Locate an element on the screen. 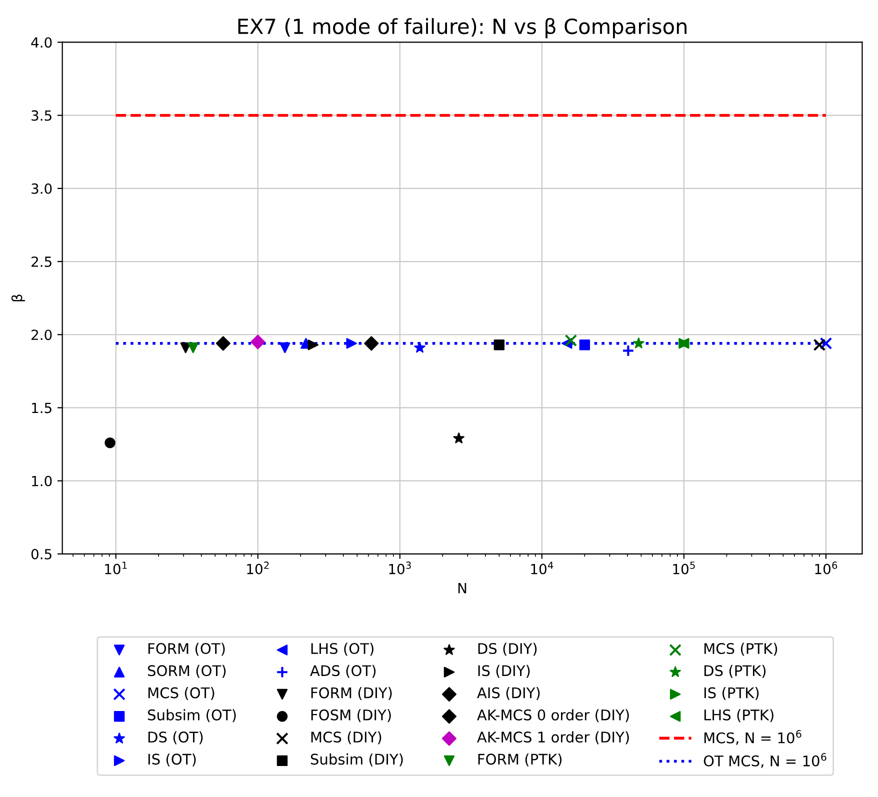  legend-label: DS (DIY) is located at coordinates (507, 649).